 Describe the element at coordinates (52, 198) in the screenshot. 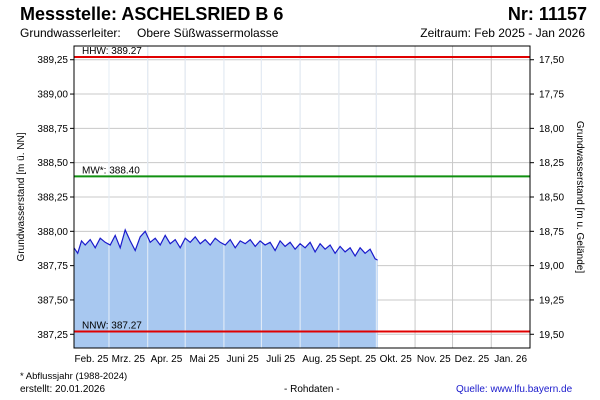

I see `y-tick-label: 388,25` at that location.